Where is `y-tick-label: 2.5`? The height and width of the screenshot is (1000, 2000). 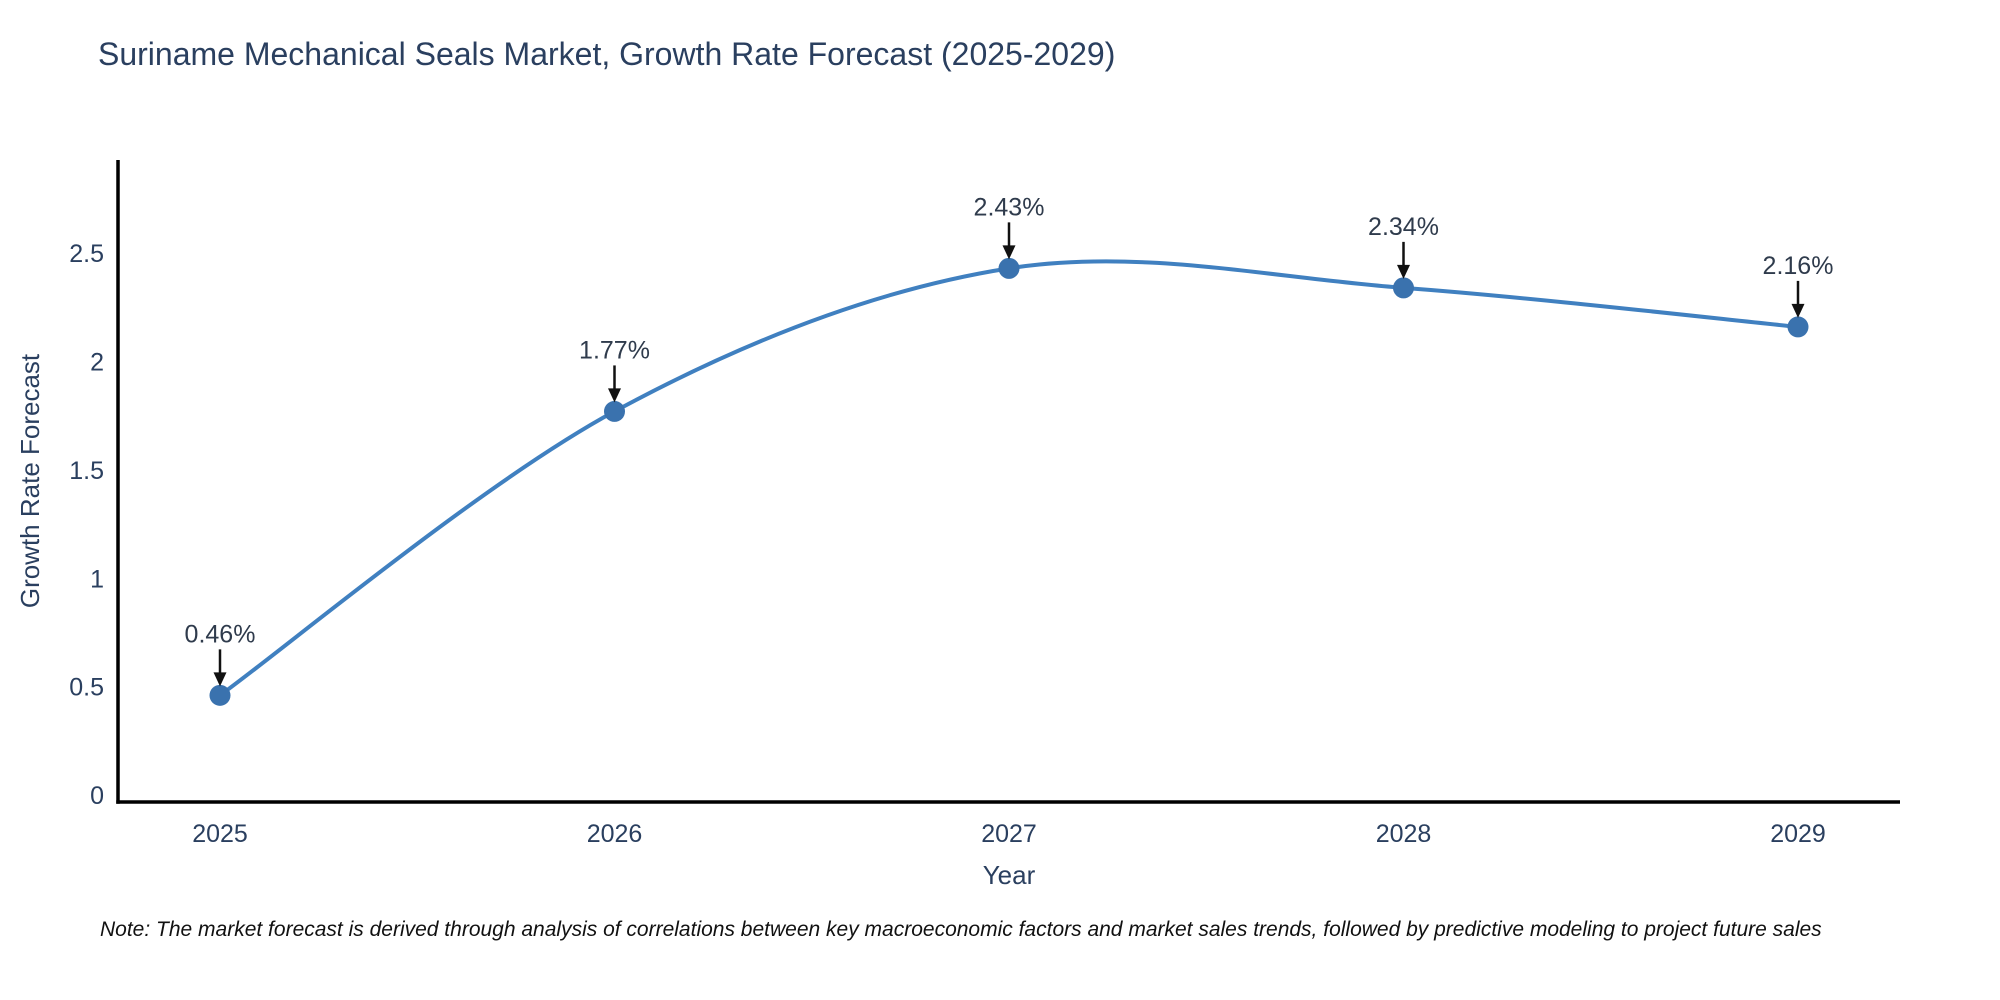 y-tick-label: 2.5 is located at coordinates (86, 254).